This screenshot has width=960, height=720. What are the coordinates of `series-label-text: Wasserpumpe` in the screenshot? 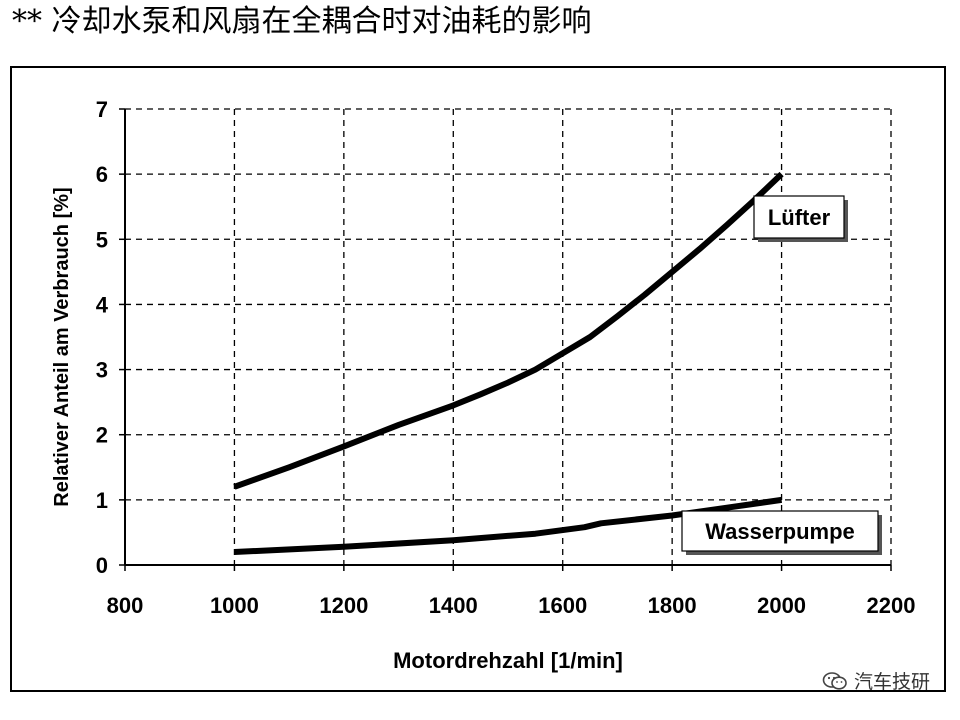 It's located at (780, 531).